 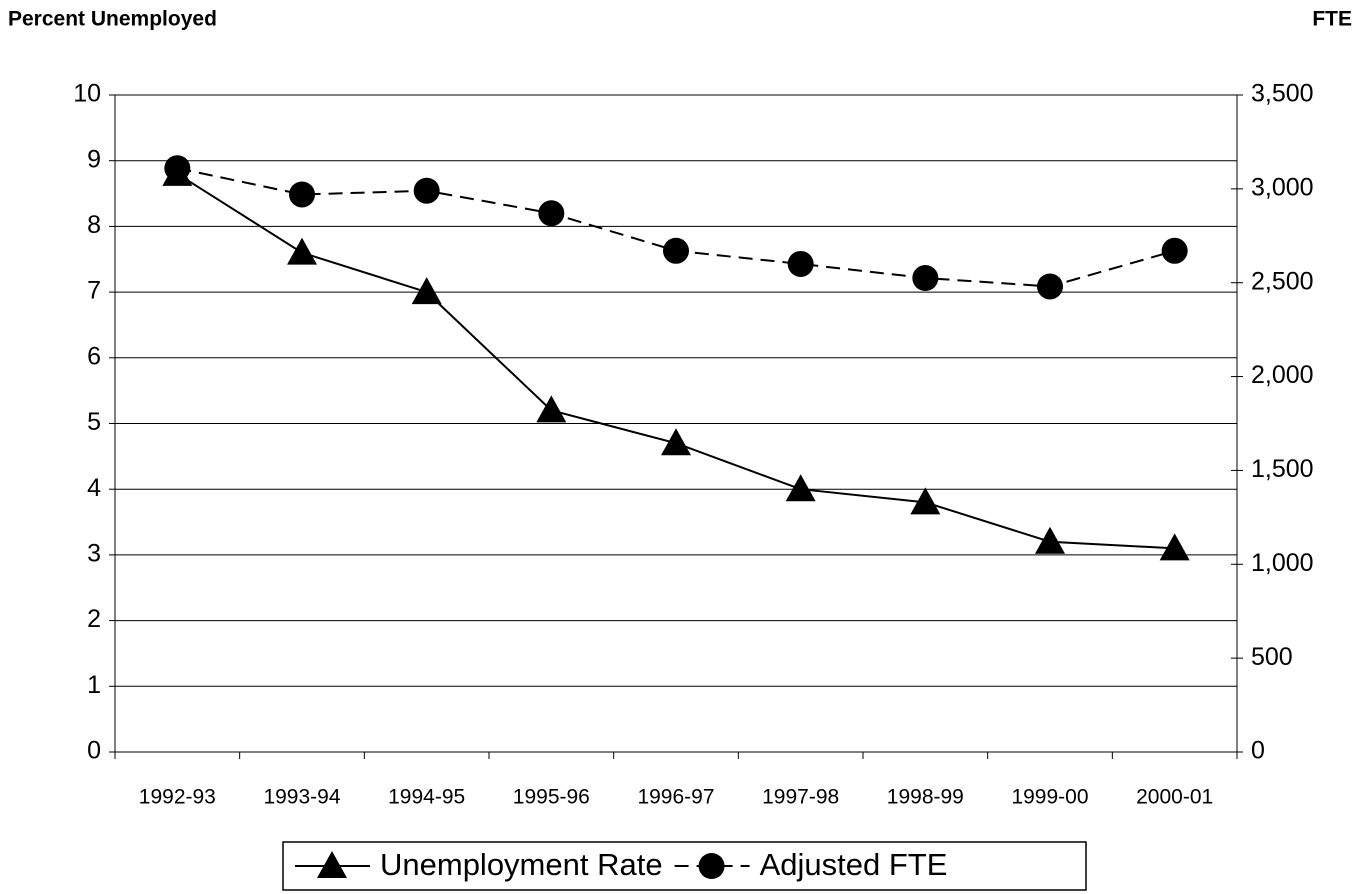 I want to click on x-tick-label: 1994-95, so click(x=426, y=797).